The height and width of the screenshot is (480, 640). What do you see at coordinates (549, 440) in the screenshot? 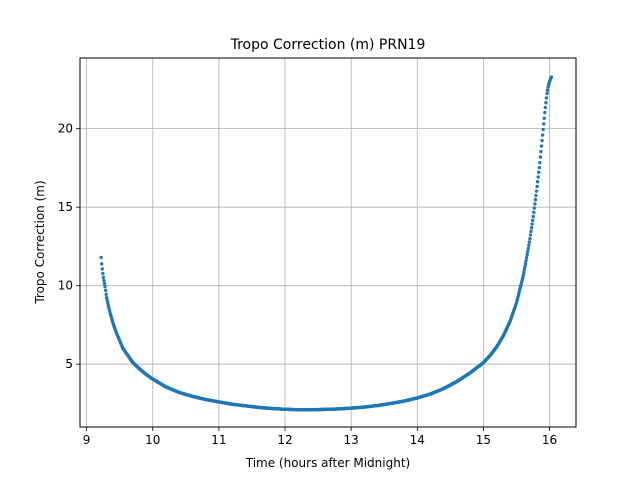
I see `x-tick-label: 16` at bounding box center [549, 440].